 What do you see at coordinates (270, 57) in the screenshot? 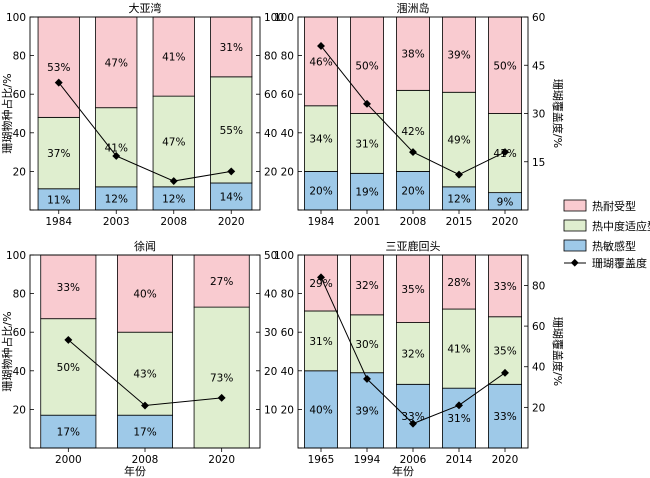
I see `y2-tick-label: 80` at bounding box center [270, 57].